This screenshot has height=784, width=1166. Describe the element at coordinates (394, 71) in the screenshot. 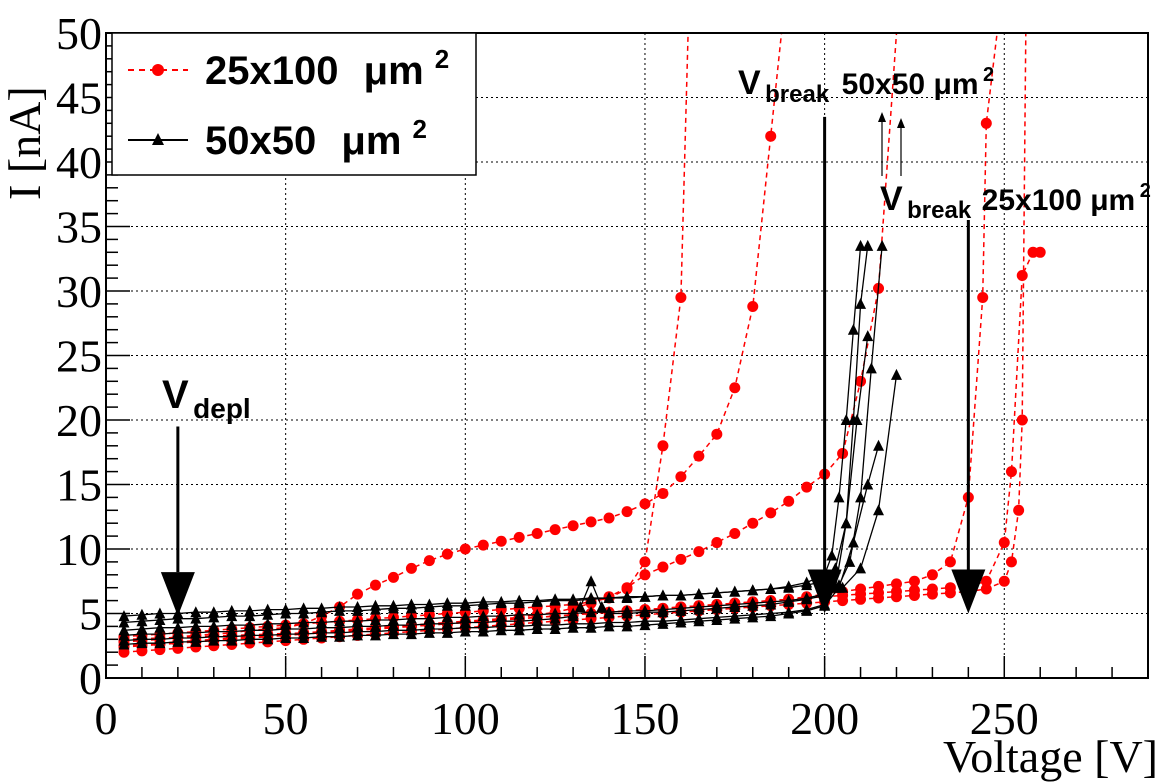

I see `legend-25x100-unit: μm` at that location.